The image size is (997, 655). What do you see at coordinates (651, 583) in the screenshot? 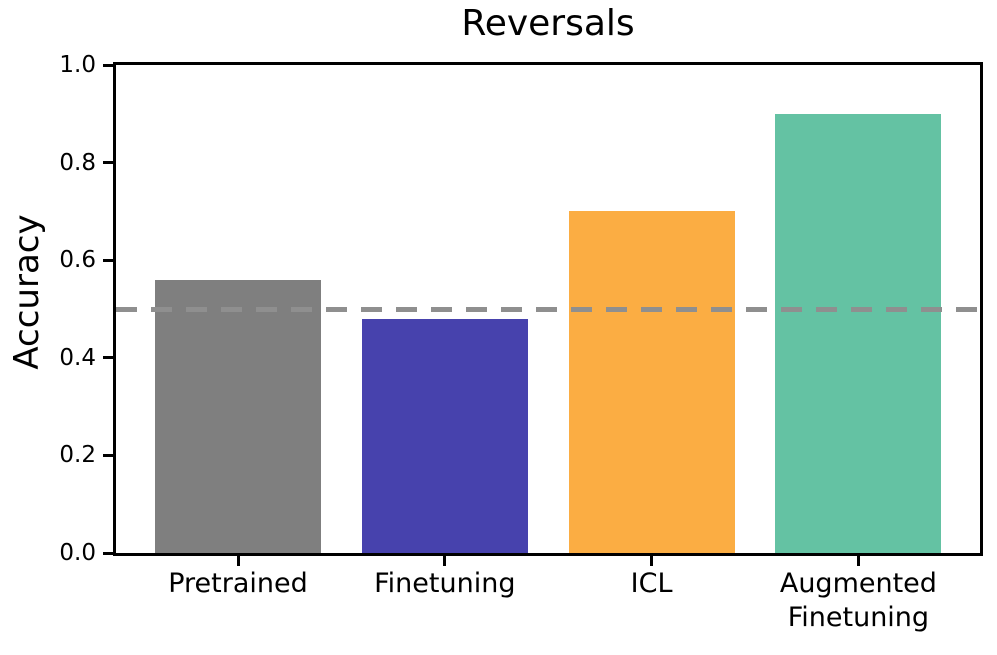
I see `x-tick-label: ICL` at bounding box center [651, 583].